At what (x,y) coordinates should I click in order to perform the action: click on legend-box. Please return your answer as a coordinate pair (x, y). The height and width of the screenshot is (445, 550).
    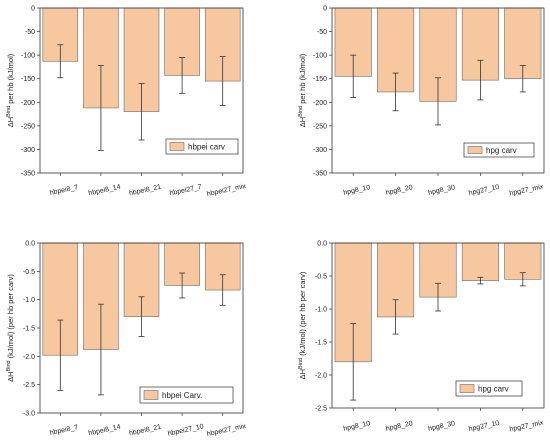
    Looking at the image, I should click on (186, 395).